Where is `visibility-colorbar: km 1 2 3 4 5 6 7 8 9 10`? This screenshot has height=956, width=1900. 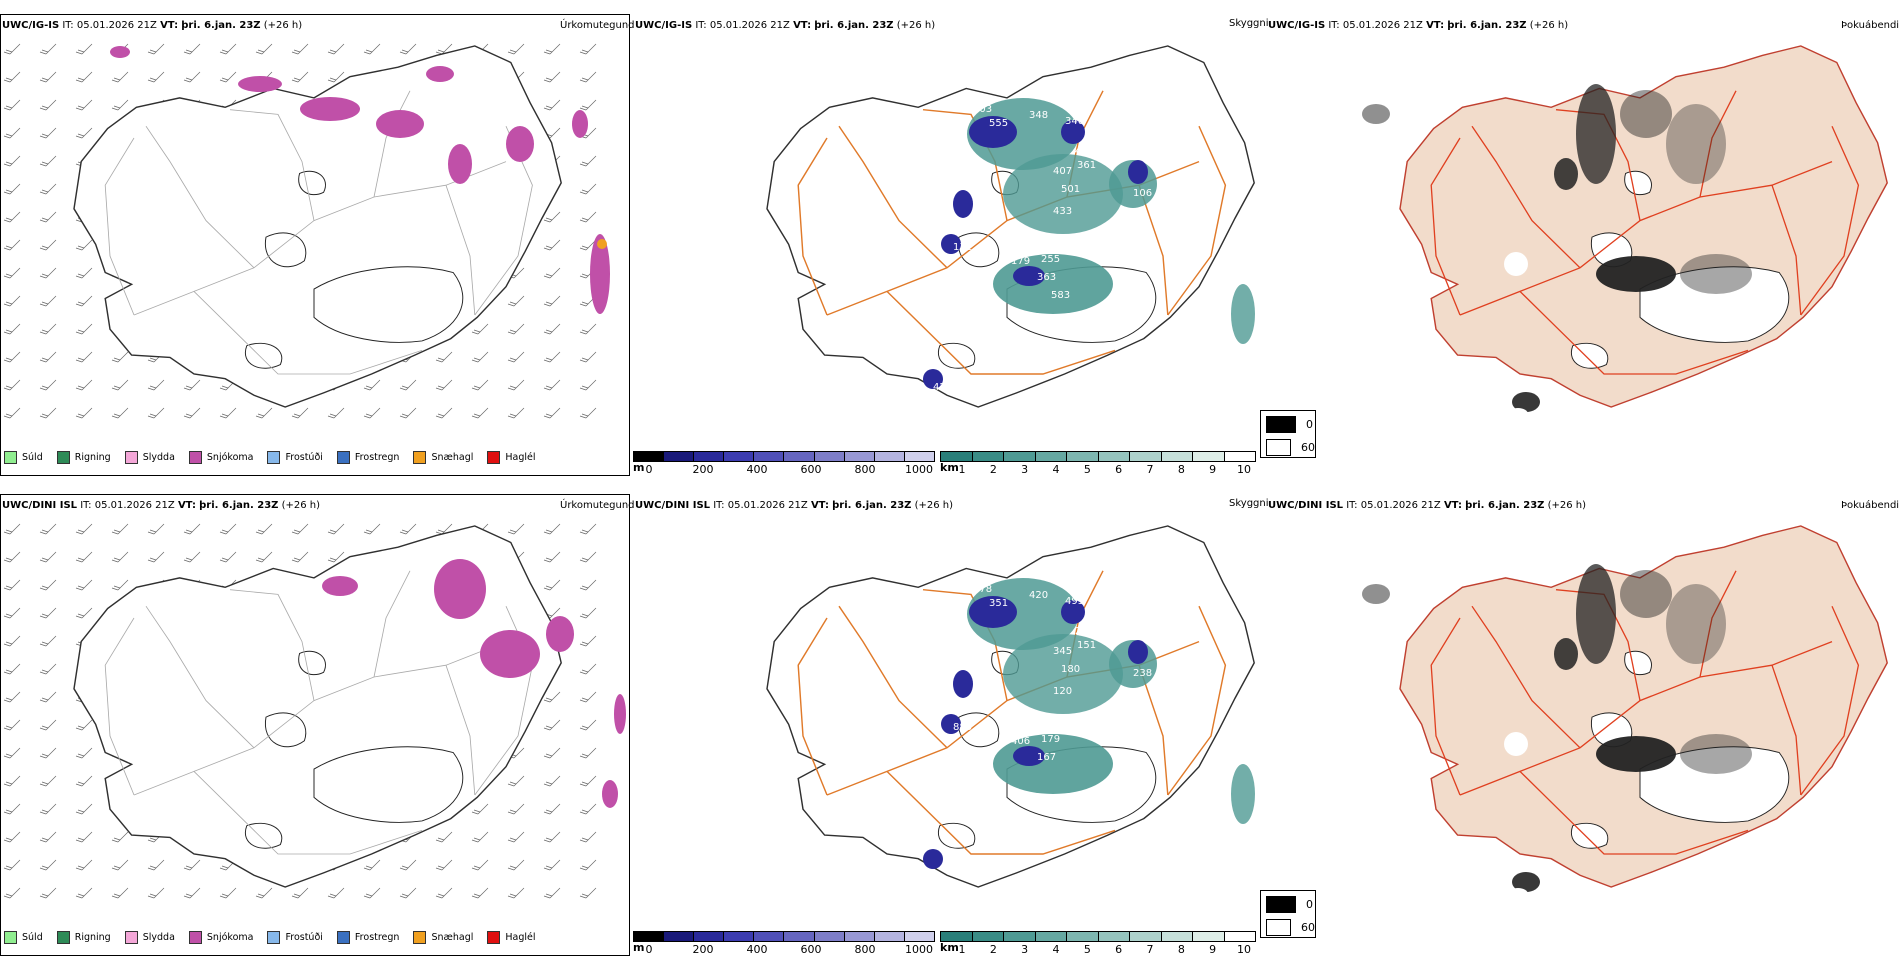
visibility-colorbar: km 1 2 3 4 5 6 7 8 9 10 is located at coordinates (1098, 463).